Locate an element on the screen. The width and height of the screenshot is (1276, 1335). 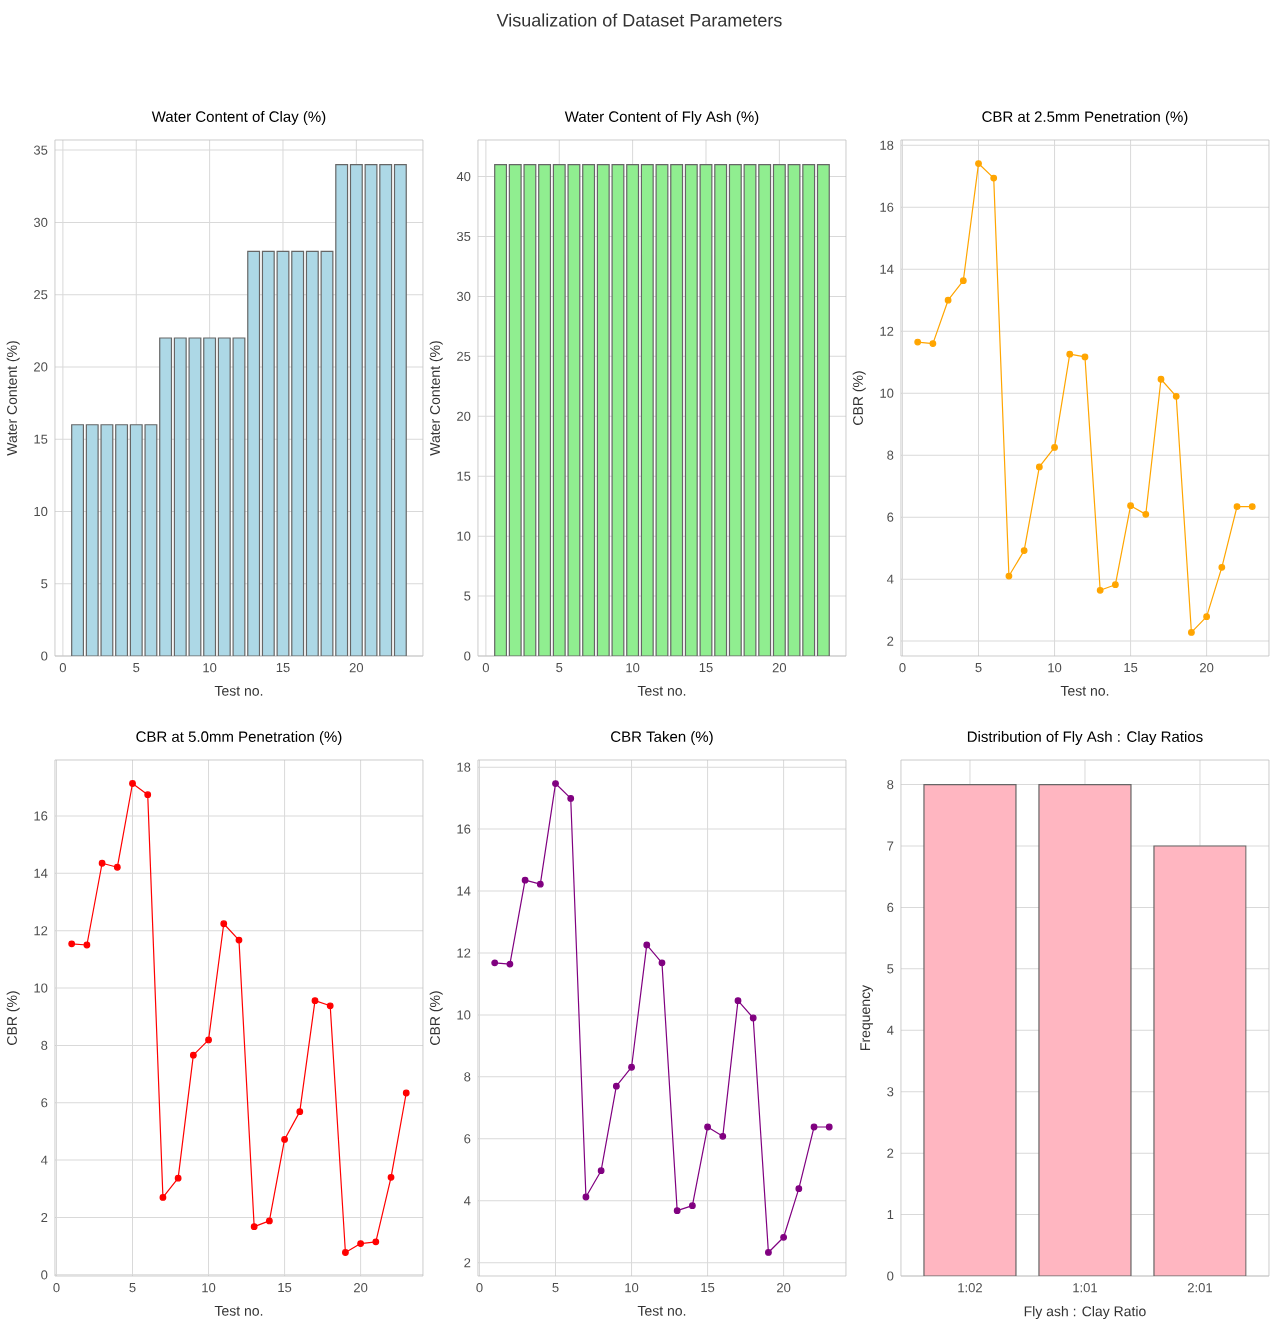
x-tick-label: 2:01 is located at coordinates (1199, 1288).